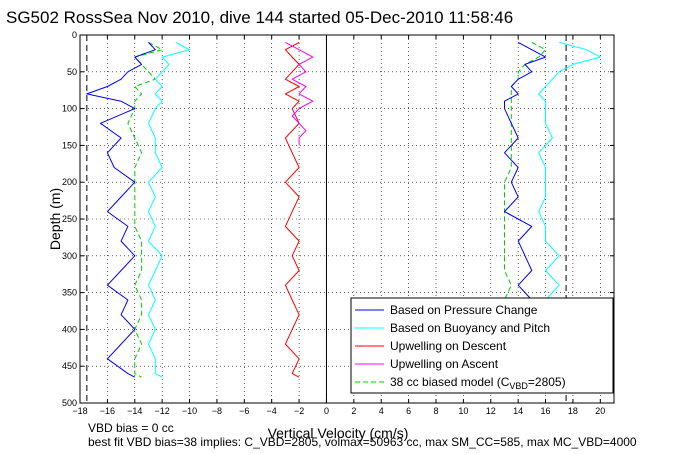 This screenshot has height=454, width=681. What do you see at coordinates (131, 428) in the screenshot?
I see `footnote-bias: VBD bias = 0 cc` at bounding box center [131, 428].